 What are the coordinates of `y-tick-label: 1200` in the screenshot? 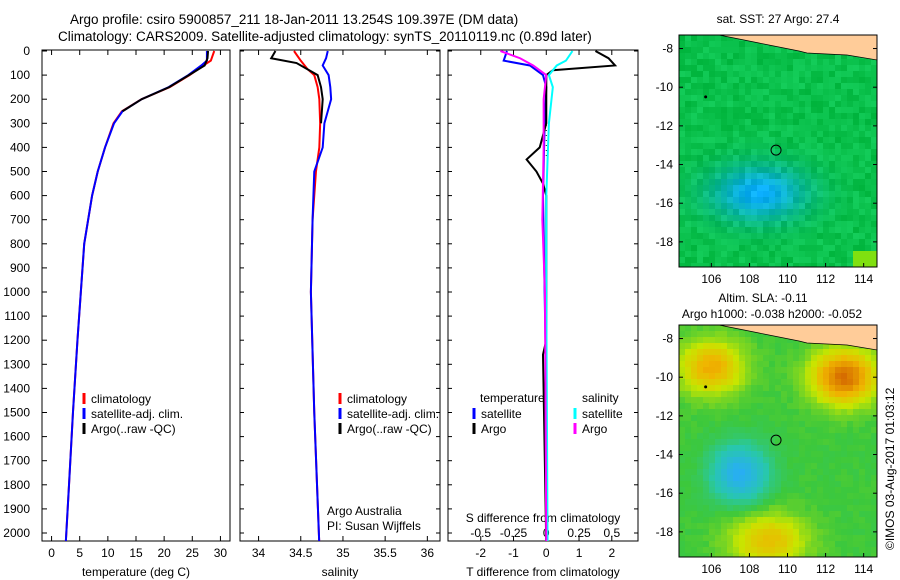 It's located at (16, 340).